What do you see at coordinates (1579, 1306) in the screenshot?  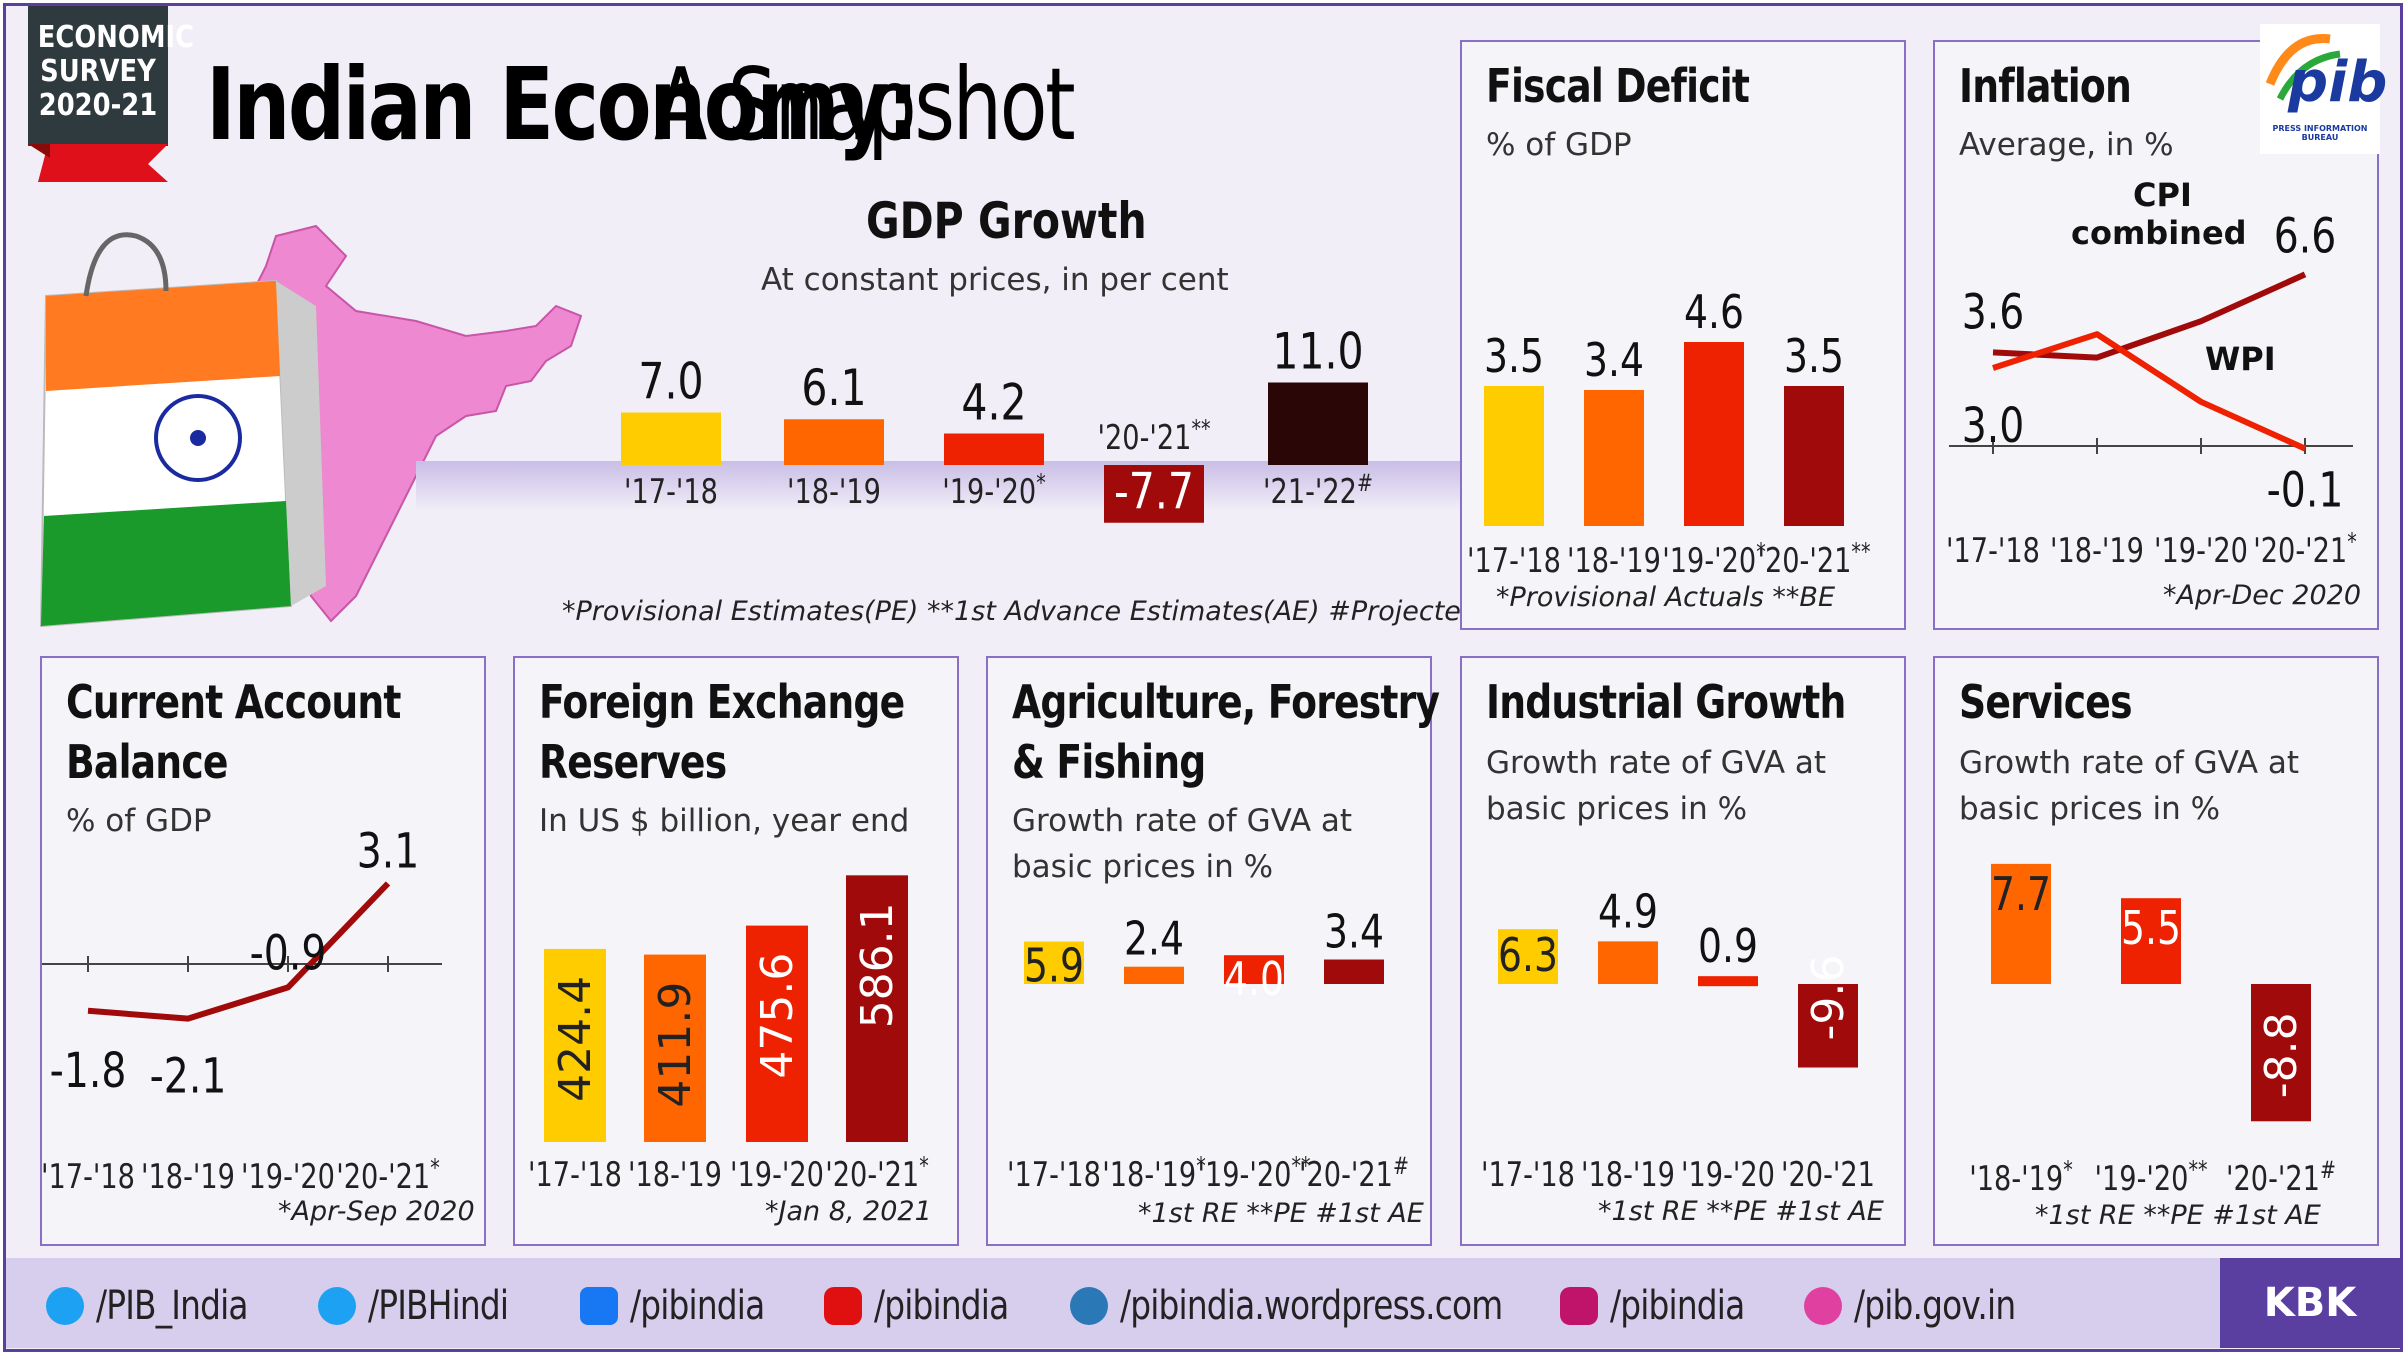 I see `instagram-icon` at bounding box center [1579, 1306].